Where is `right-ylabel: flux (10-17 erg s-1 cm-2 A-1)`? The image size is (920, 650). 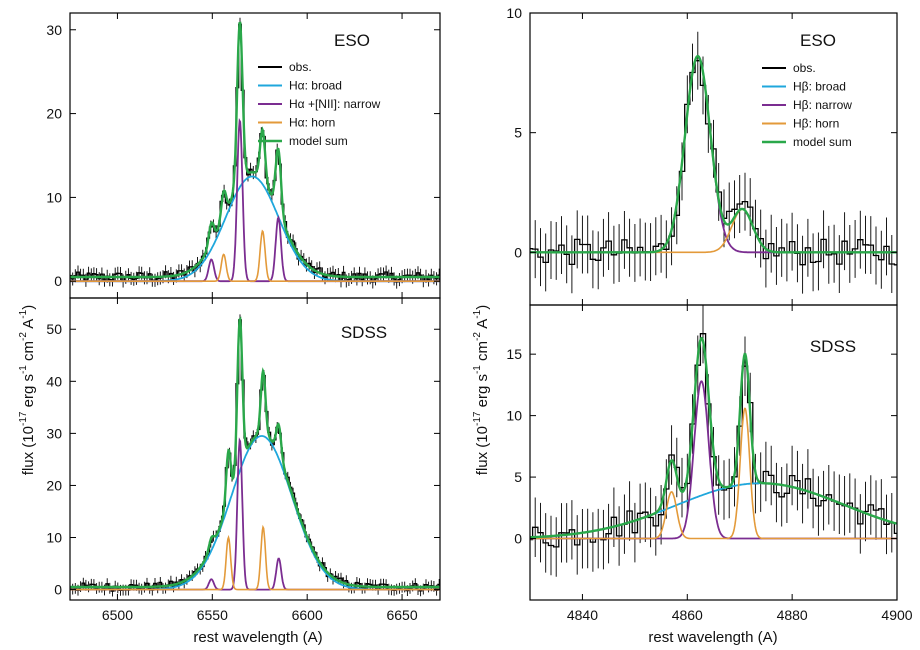 right-ylabel: flux (10-17 erg s-1 cm-2 A-1) is located at coordinates (481, 390).